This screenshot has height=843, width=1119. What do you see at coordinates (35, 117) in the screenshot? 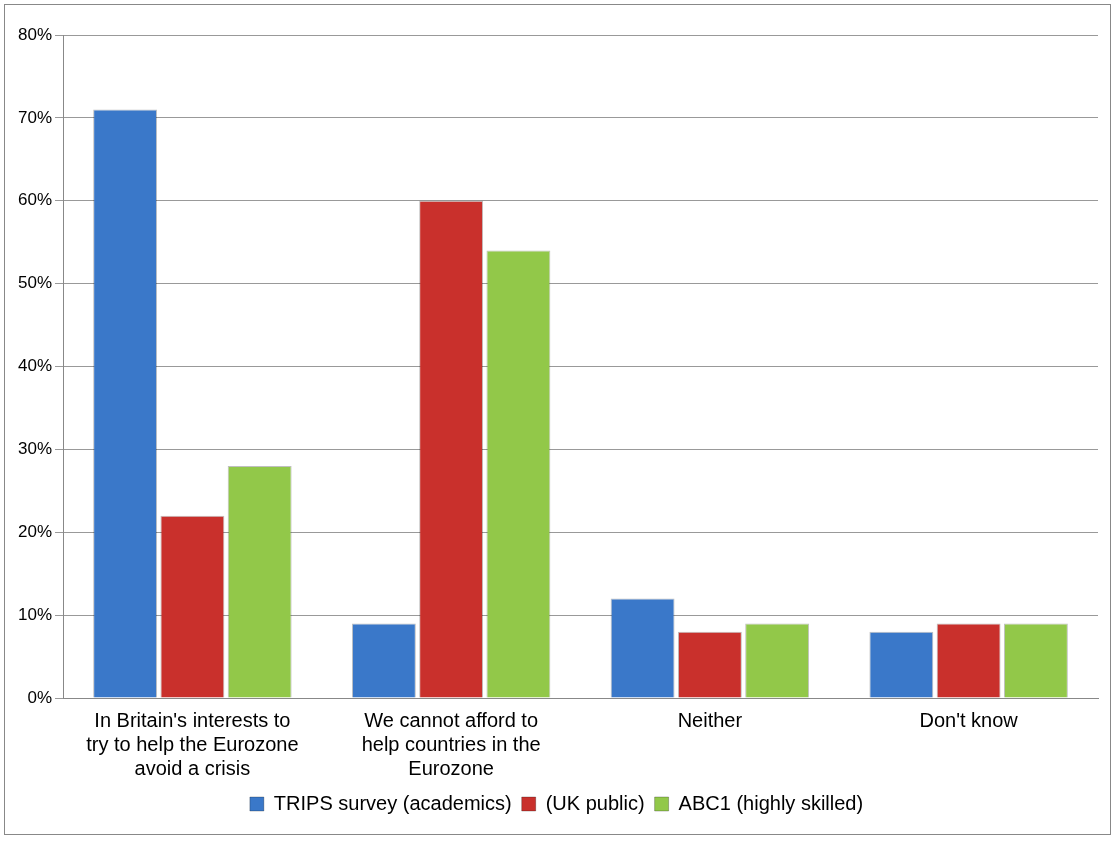
I see `y-tick-label: 70%` at bounding box center [35, 117].